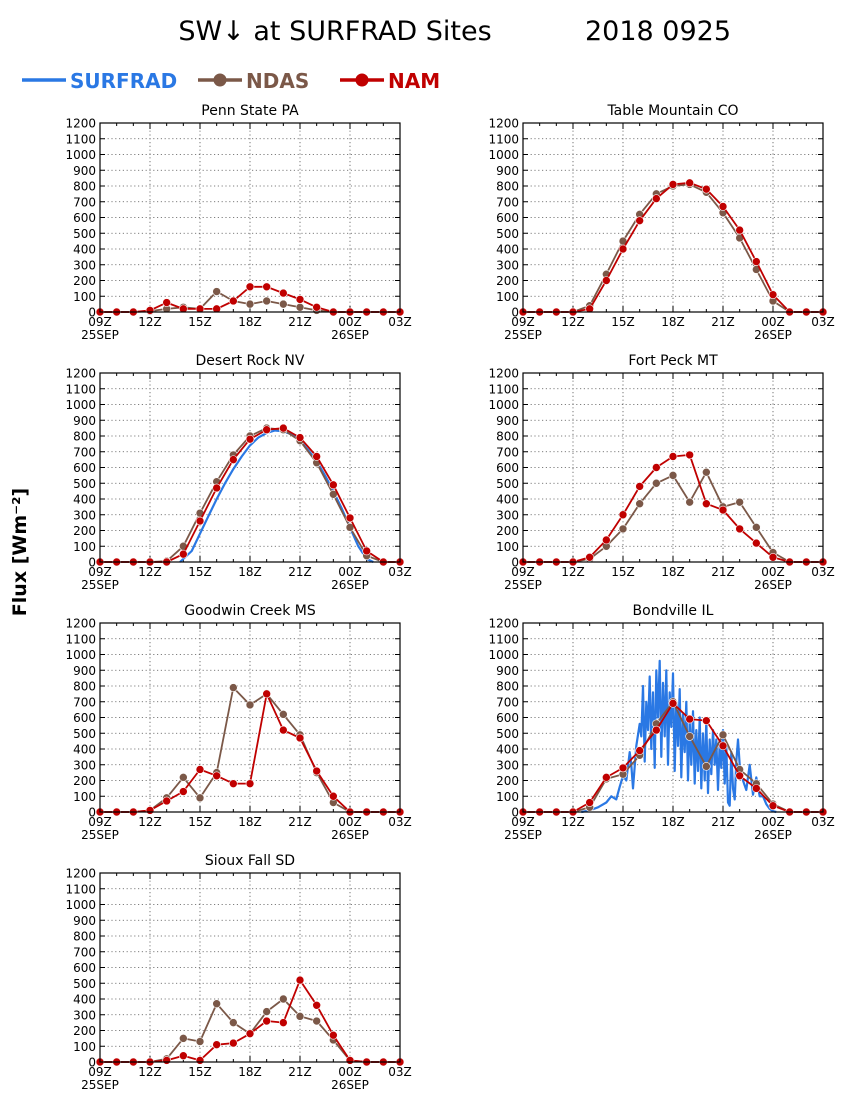 The width and height of the screenshot is (850, 1104). I want to click on legend-label-surfrad: SURFRAD, so click(123, 81).